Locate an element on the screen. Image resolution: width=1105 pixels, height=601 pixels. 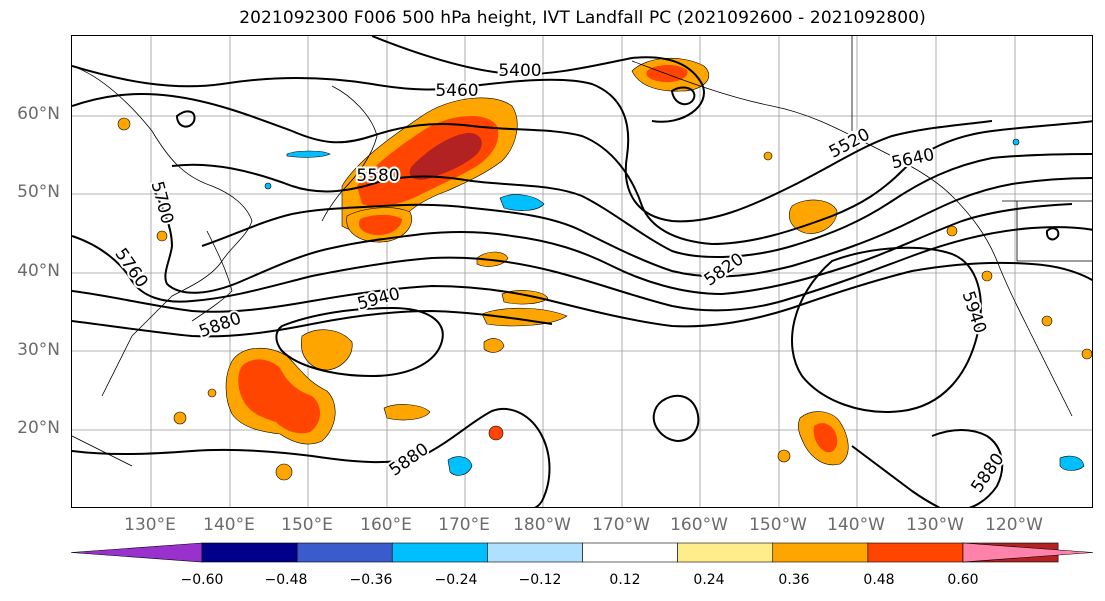
lon-label-140e: 140°E is located at coordinates (229, 525).